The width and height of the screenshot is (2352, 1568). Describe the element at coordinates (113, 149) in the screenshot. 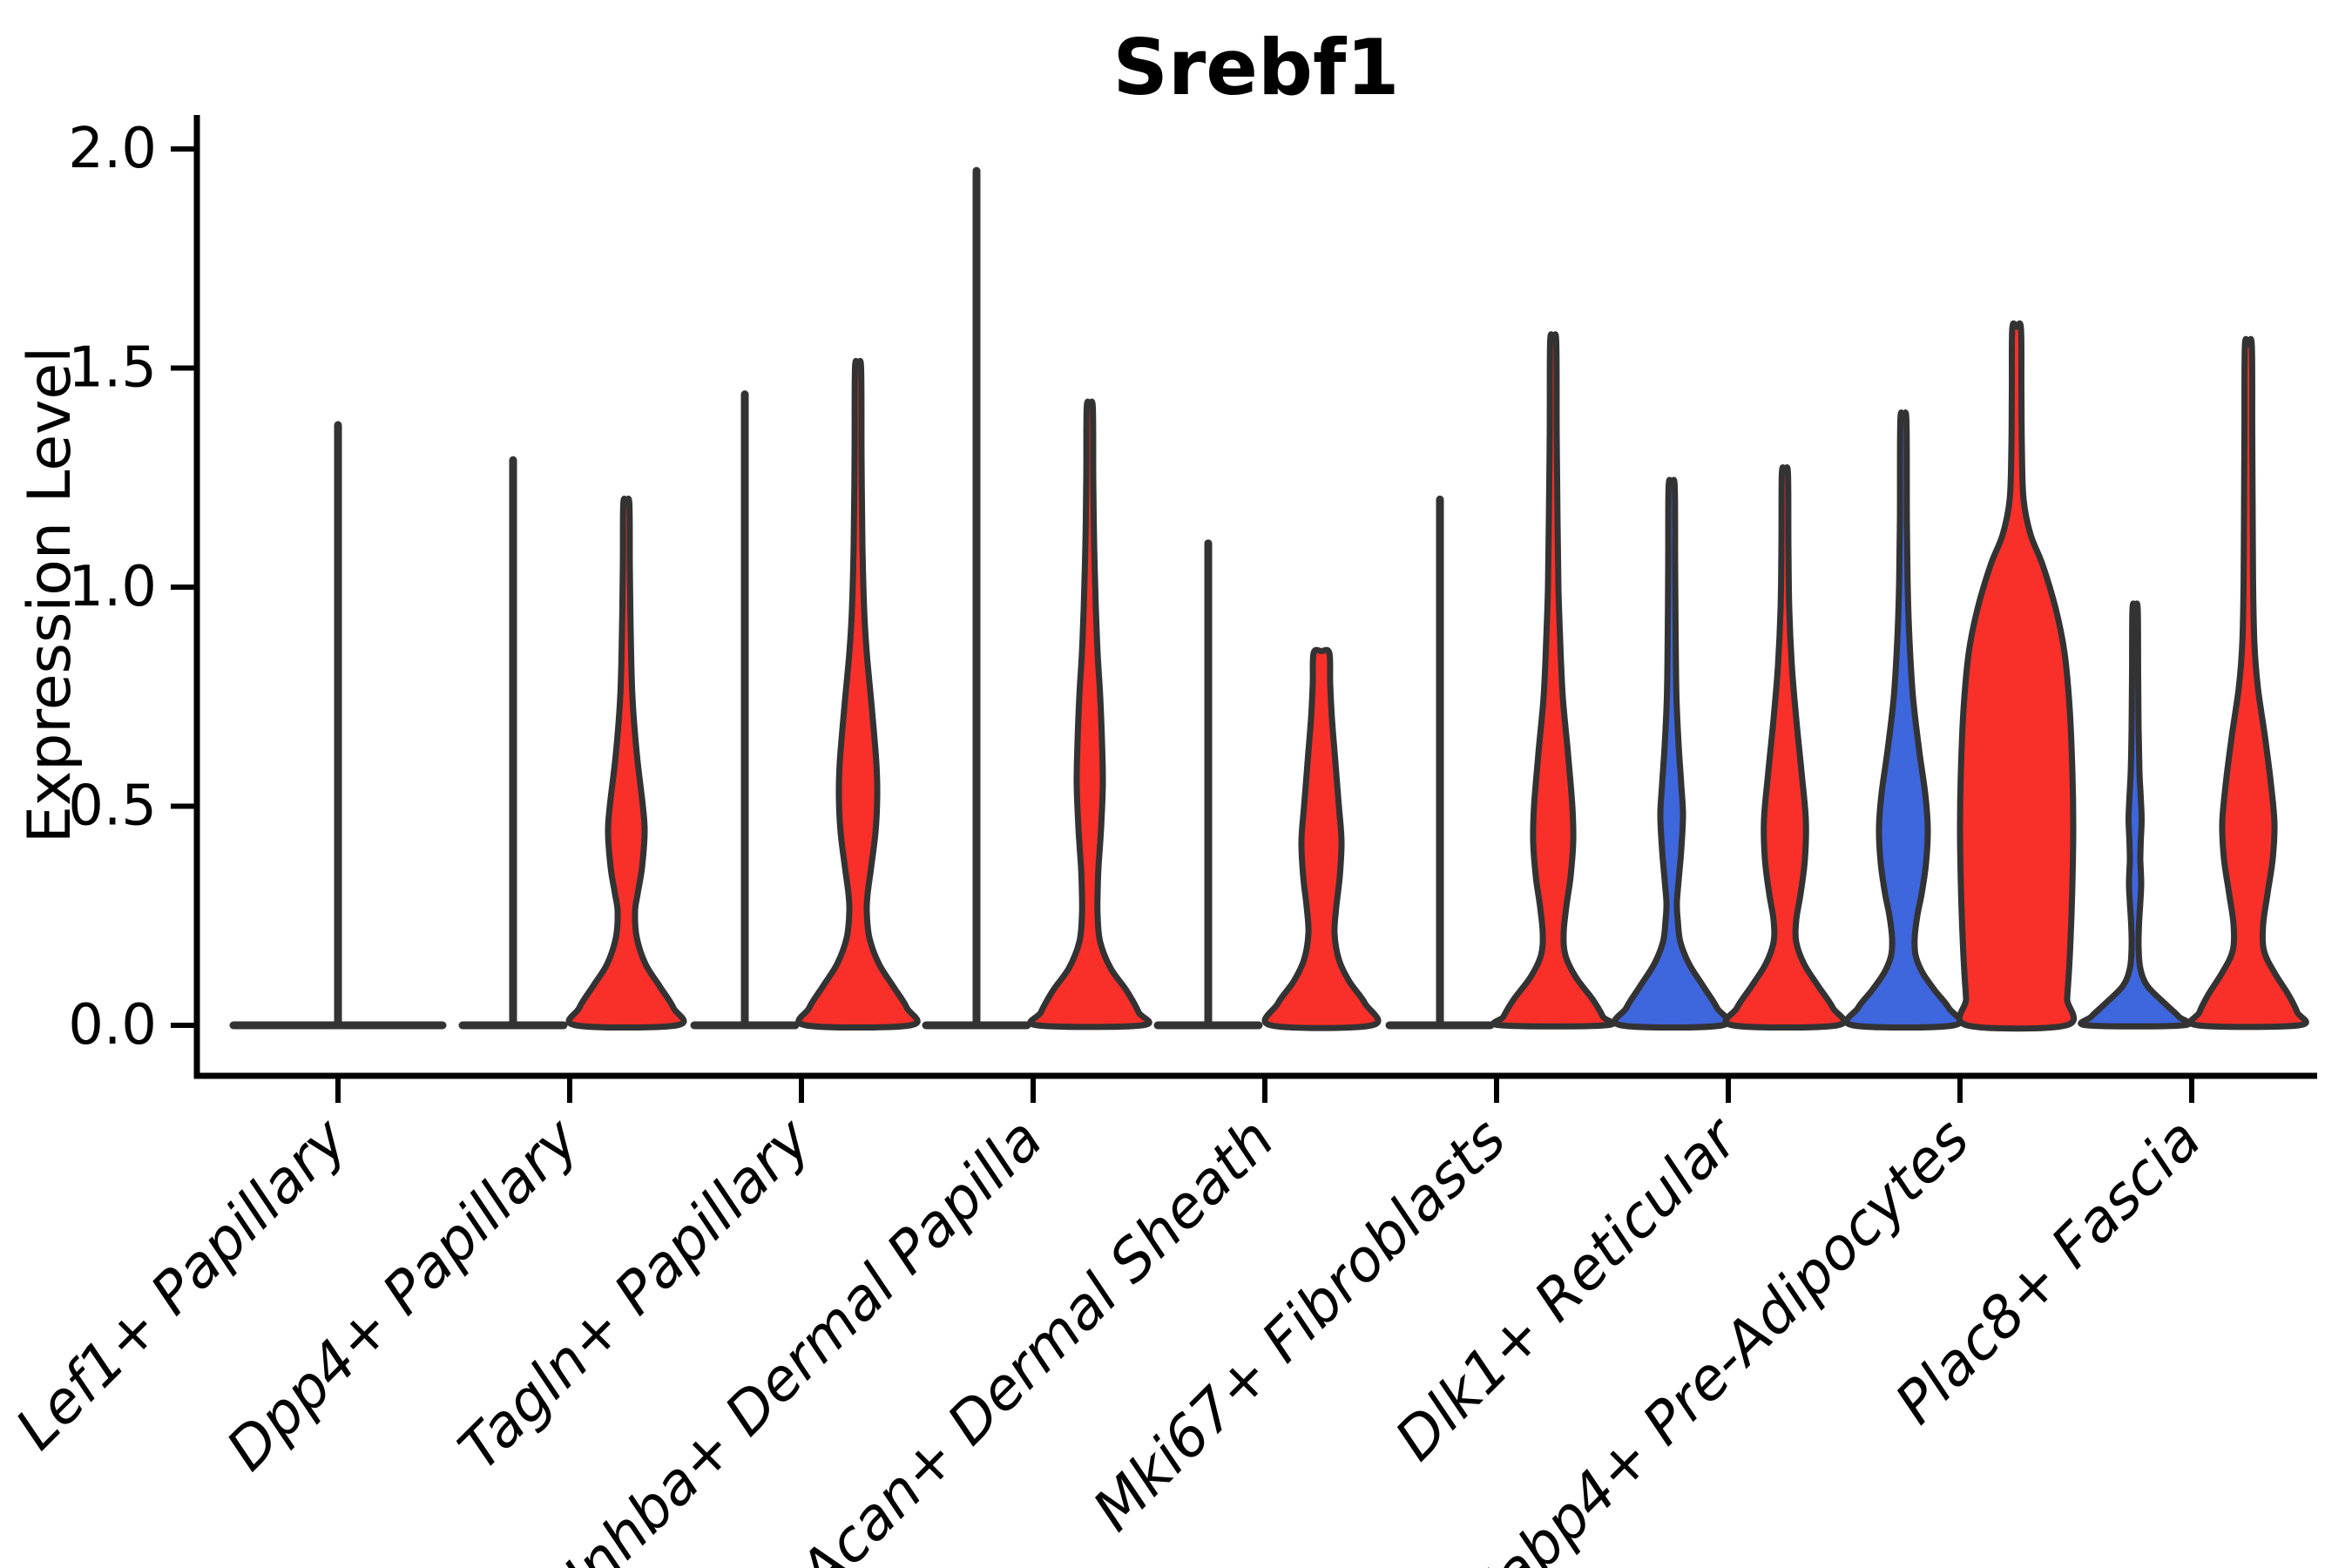

I see `y-tick-label: 2.0` at that location.